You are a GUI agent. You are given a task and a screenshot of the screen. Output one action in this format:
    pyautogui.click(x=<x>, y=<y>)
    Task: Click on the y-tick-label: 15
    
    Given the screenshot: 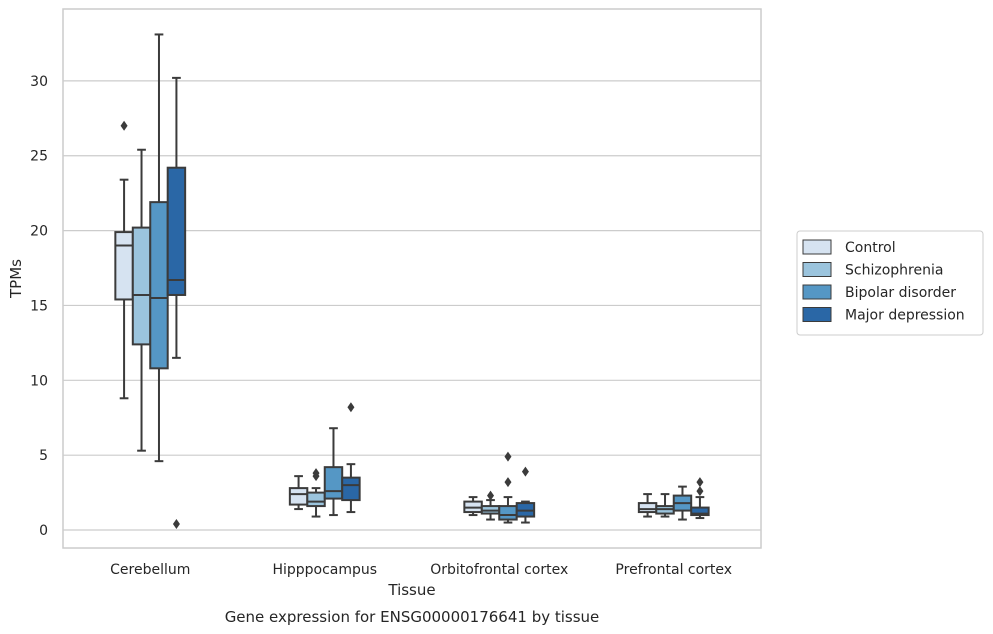 What is the action you would take?
    pyautogui.click(x=39, y=306)
    